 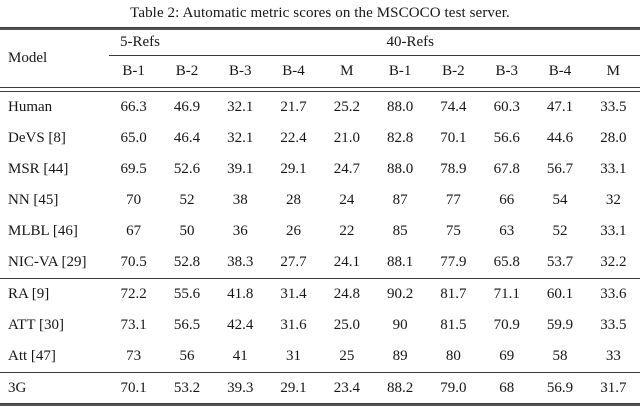 What do you see at coordinates (560, 71) in the screenshot?
I see `column-header: B-4` at bounding box center [560, 71].